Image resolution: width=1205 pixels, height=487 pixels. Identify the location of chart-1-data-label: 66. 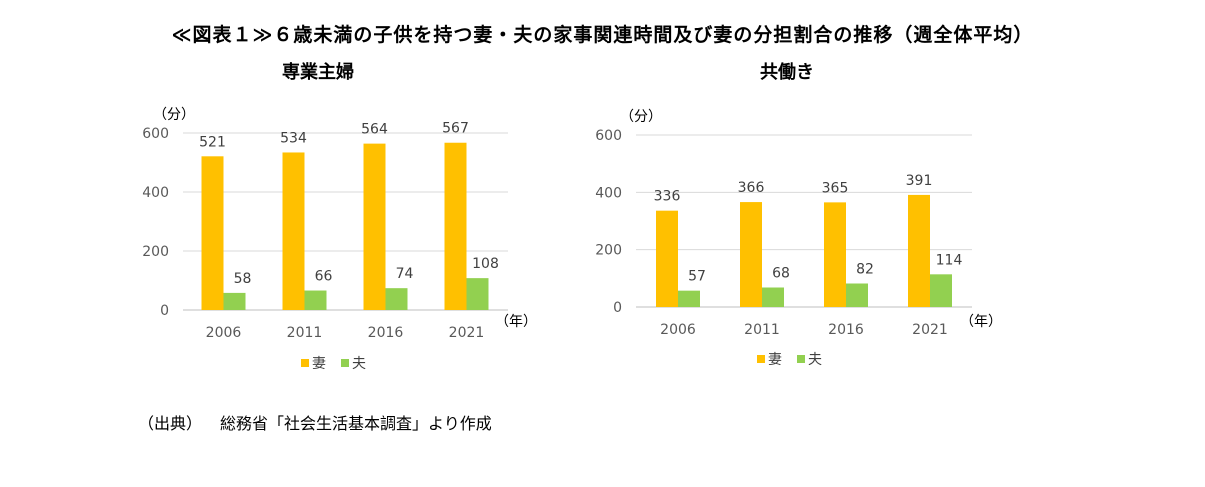
(324, 277).